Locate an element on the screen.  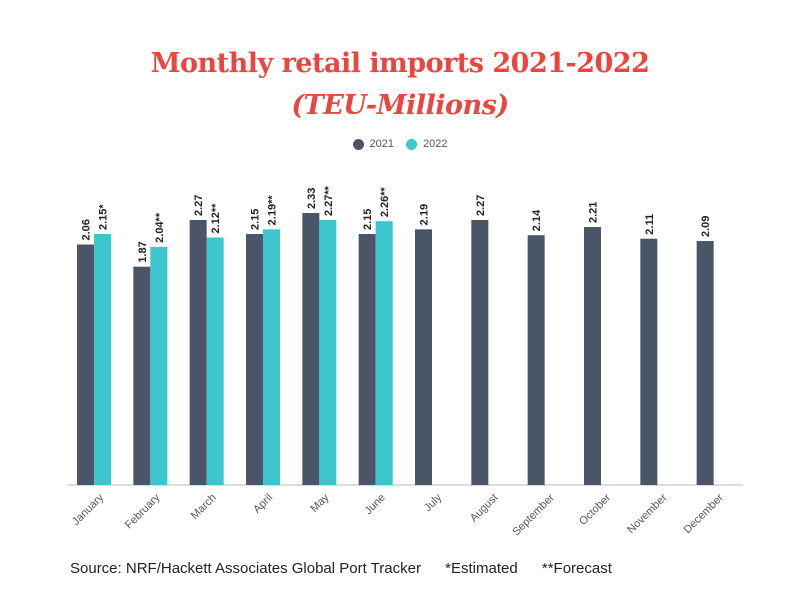
x-tick-label-october: October is located at coordinates (595, 509).